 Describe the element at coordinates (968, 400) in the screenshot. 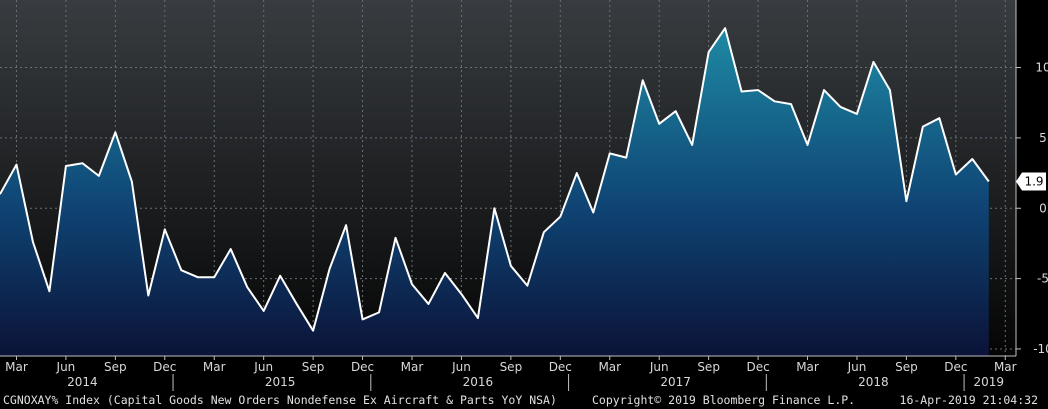

I see `footer-timestamp: 16-Apr-2019 21:04:32` at that location.